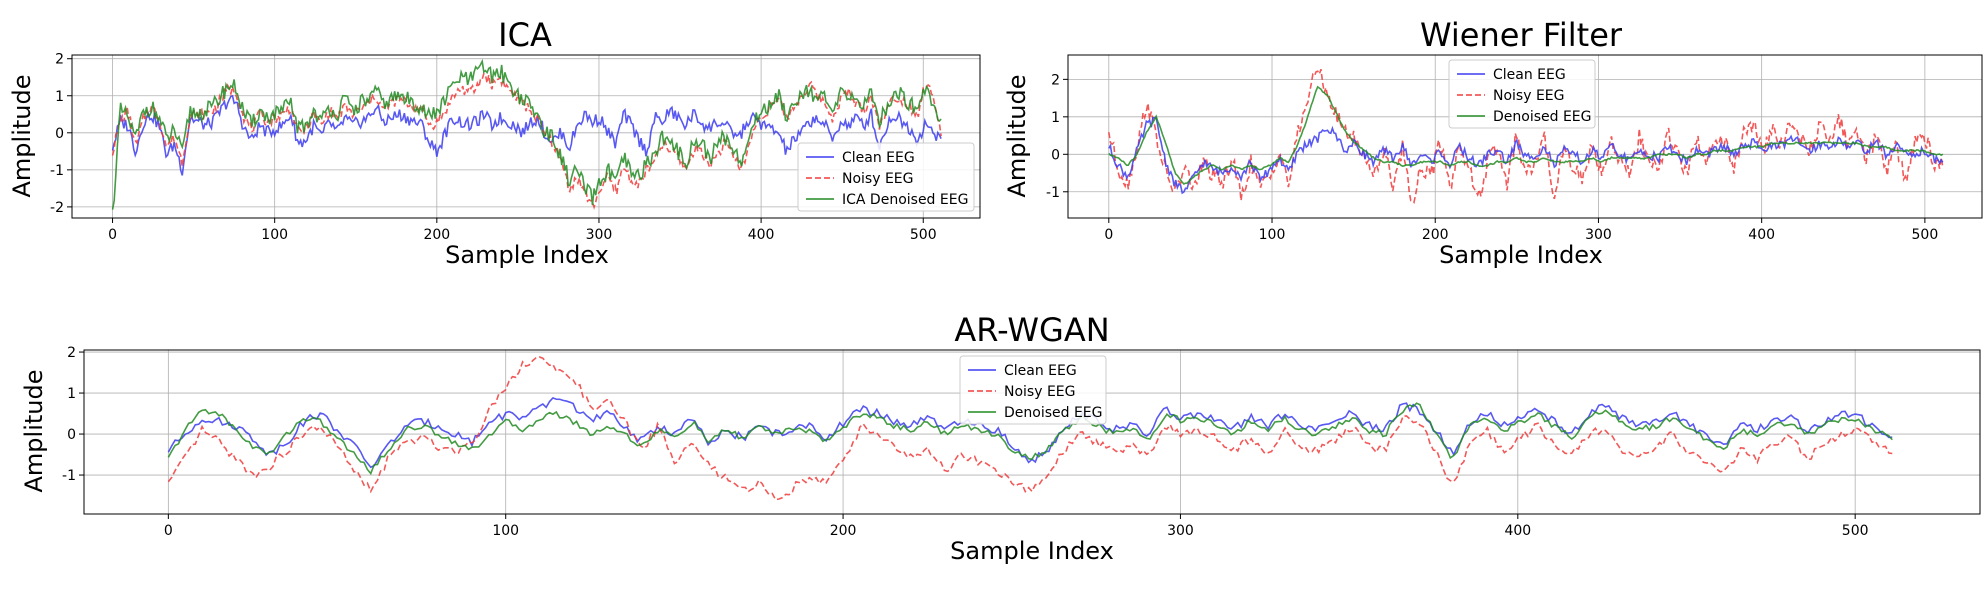 This screenshot has width=1988, height=592. What do you see at coordinates (878, 179) in the screenshot?
I see `legend-label-ica-1: Noisy EEG` at bounding box center [878, 179].